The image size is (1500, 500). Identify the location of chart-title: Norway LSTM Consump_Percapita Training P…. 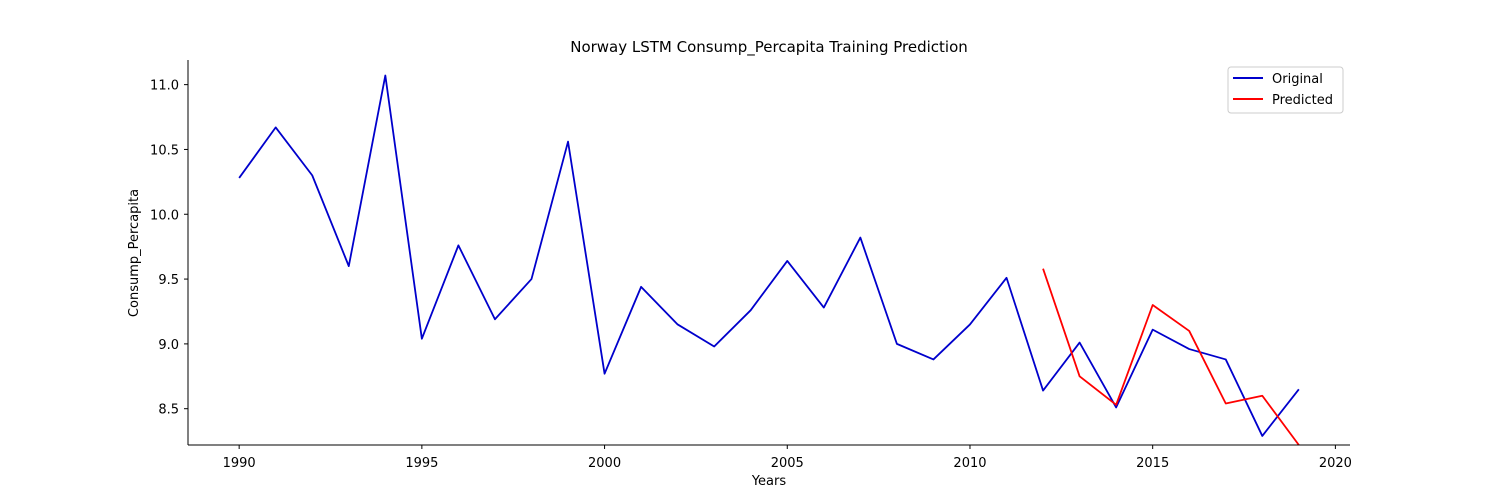
(769, 47).